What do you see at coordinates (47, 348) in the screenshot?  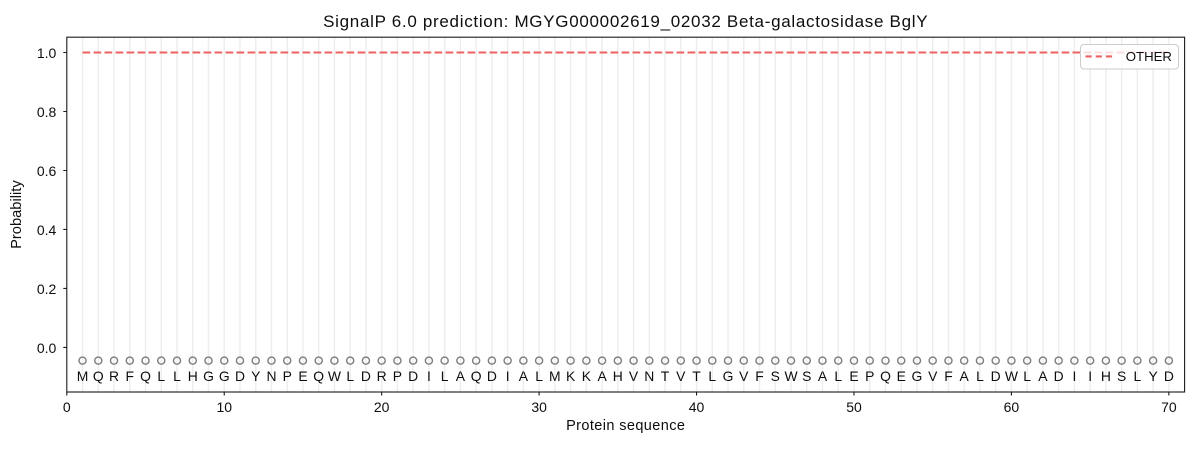 I see `svg-text: 0.0` at bounding box center [47, 348].